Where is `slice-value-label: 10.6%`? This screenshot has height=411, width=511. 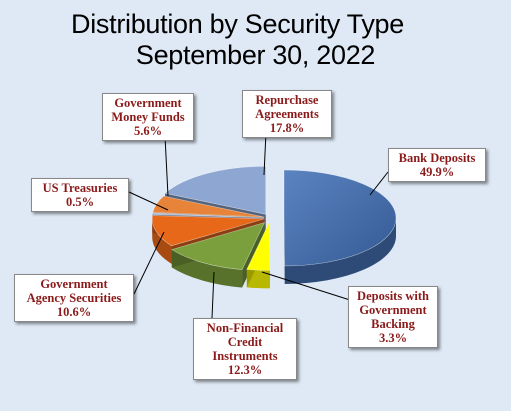
slice-value-label: 10.6% is located at coordinates (74, 312).